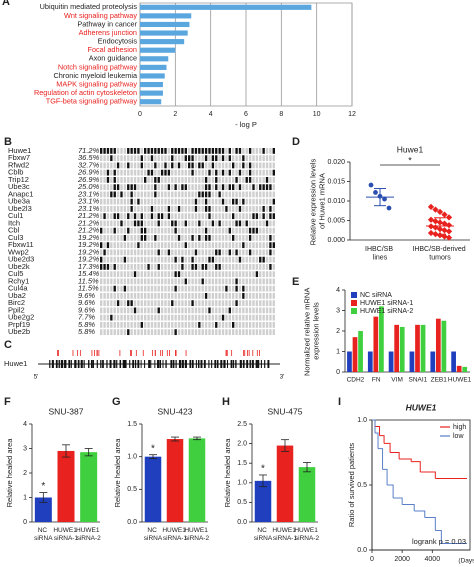  I want to click on percent-label: 5.8%, so click(86, 331).